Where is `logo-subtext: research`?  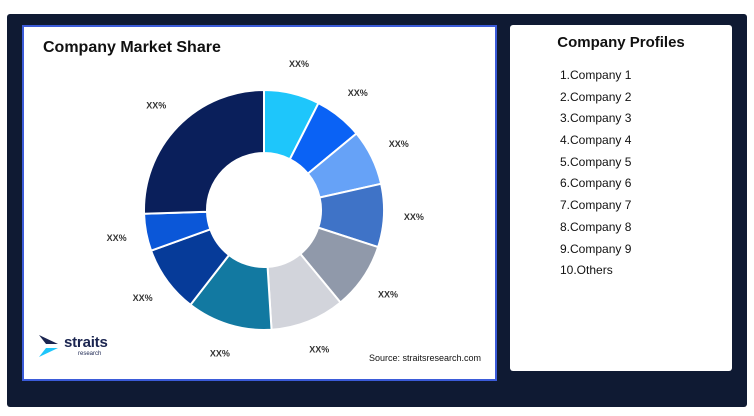 logo-subtext: research is located at coordinates (90, 354).